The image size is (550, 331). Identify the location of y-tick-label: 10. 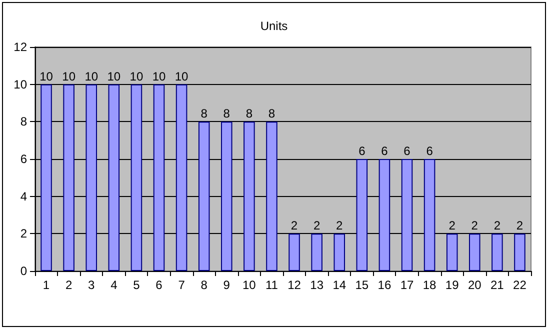
(21, 84).